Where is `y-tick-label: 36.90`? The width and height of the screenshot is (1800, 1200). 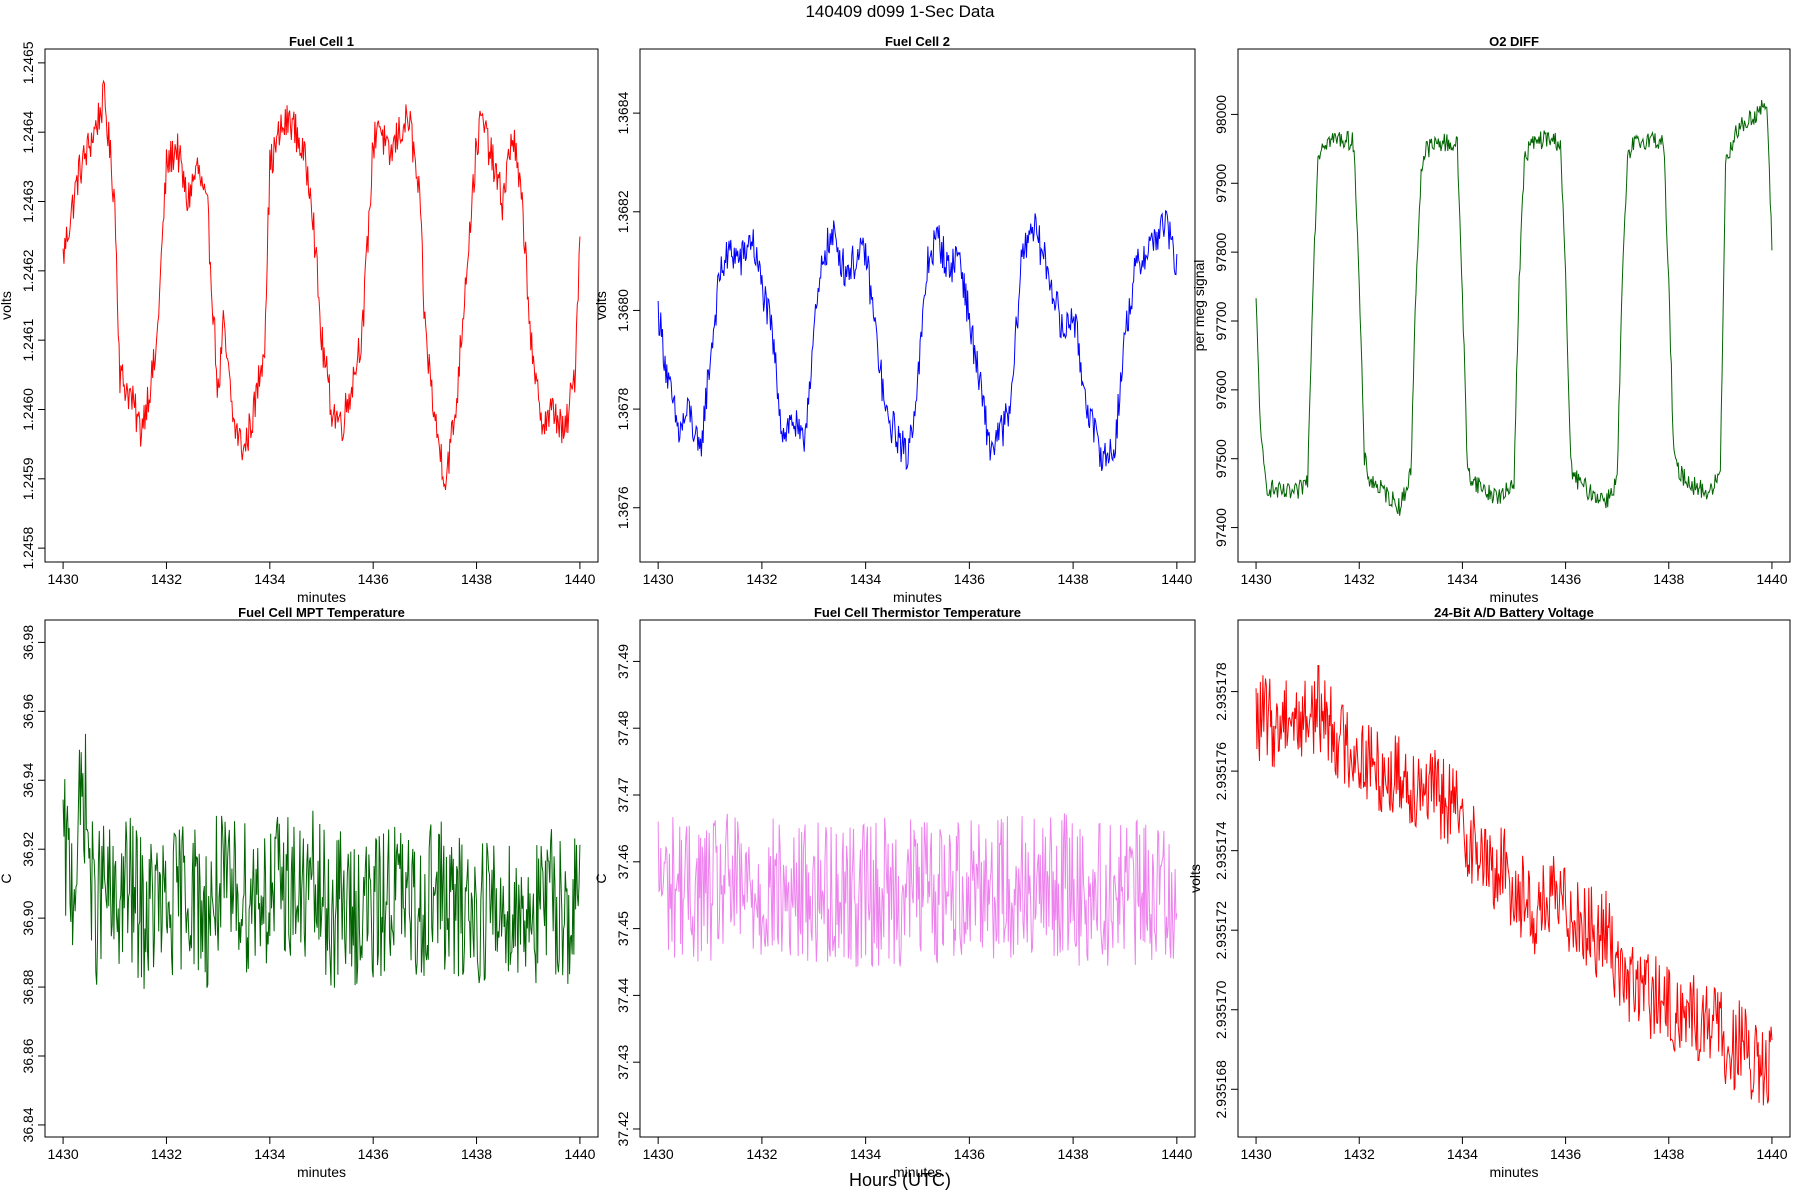 y-tick-label: 36.90 is located at coordinates (28, 917).